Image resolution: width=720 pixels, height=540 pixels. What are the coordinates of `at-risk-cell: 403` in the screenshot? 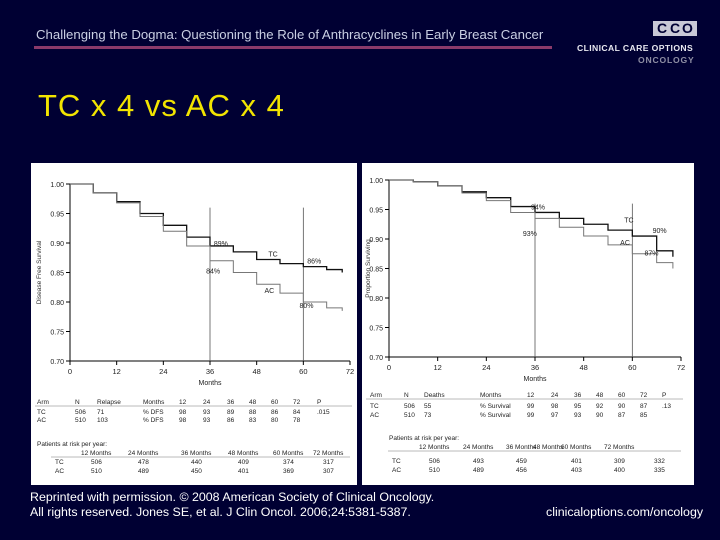 It's located at (576, 470).